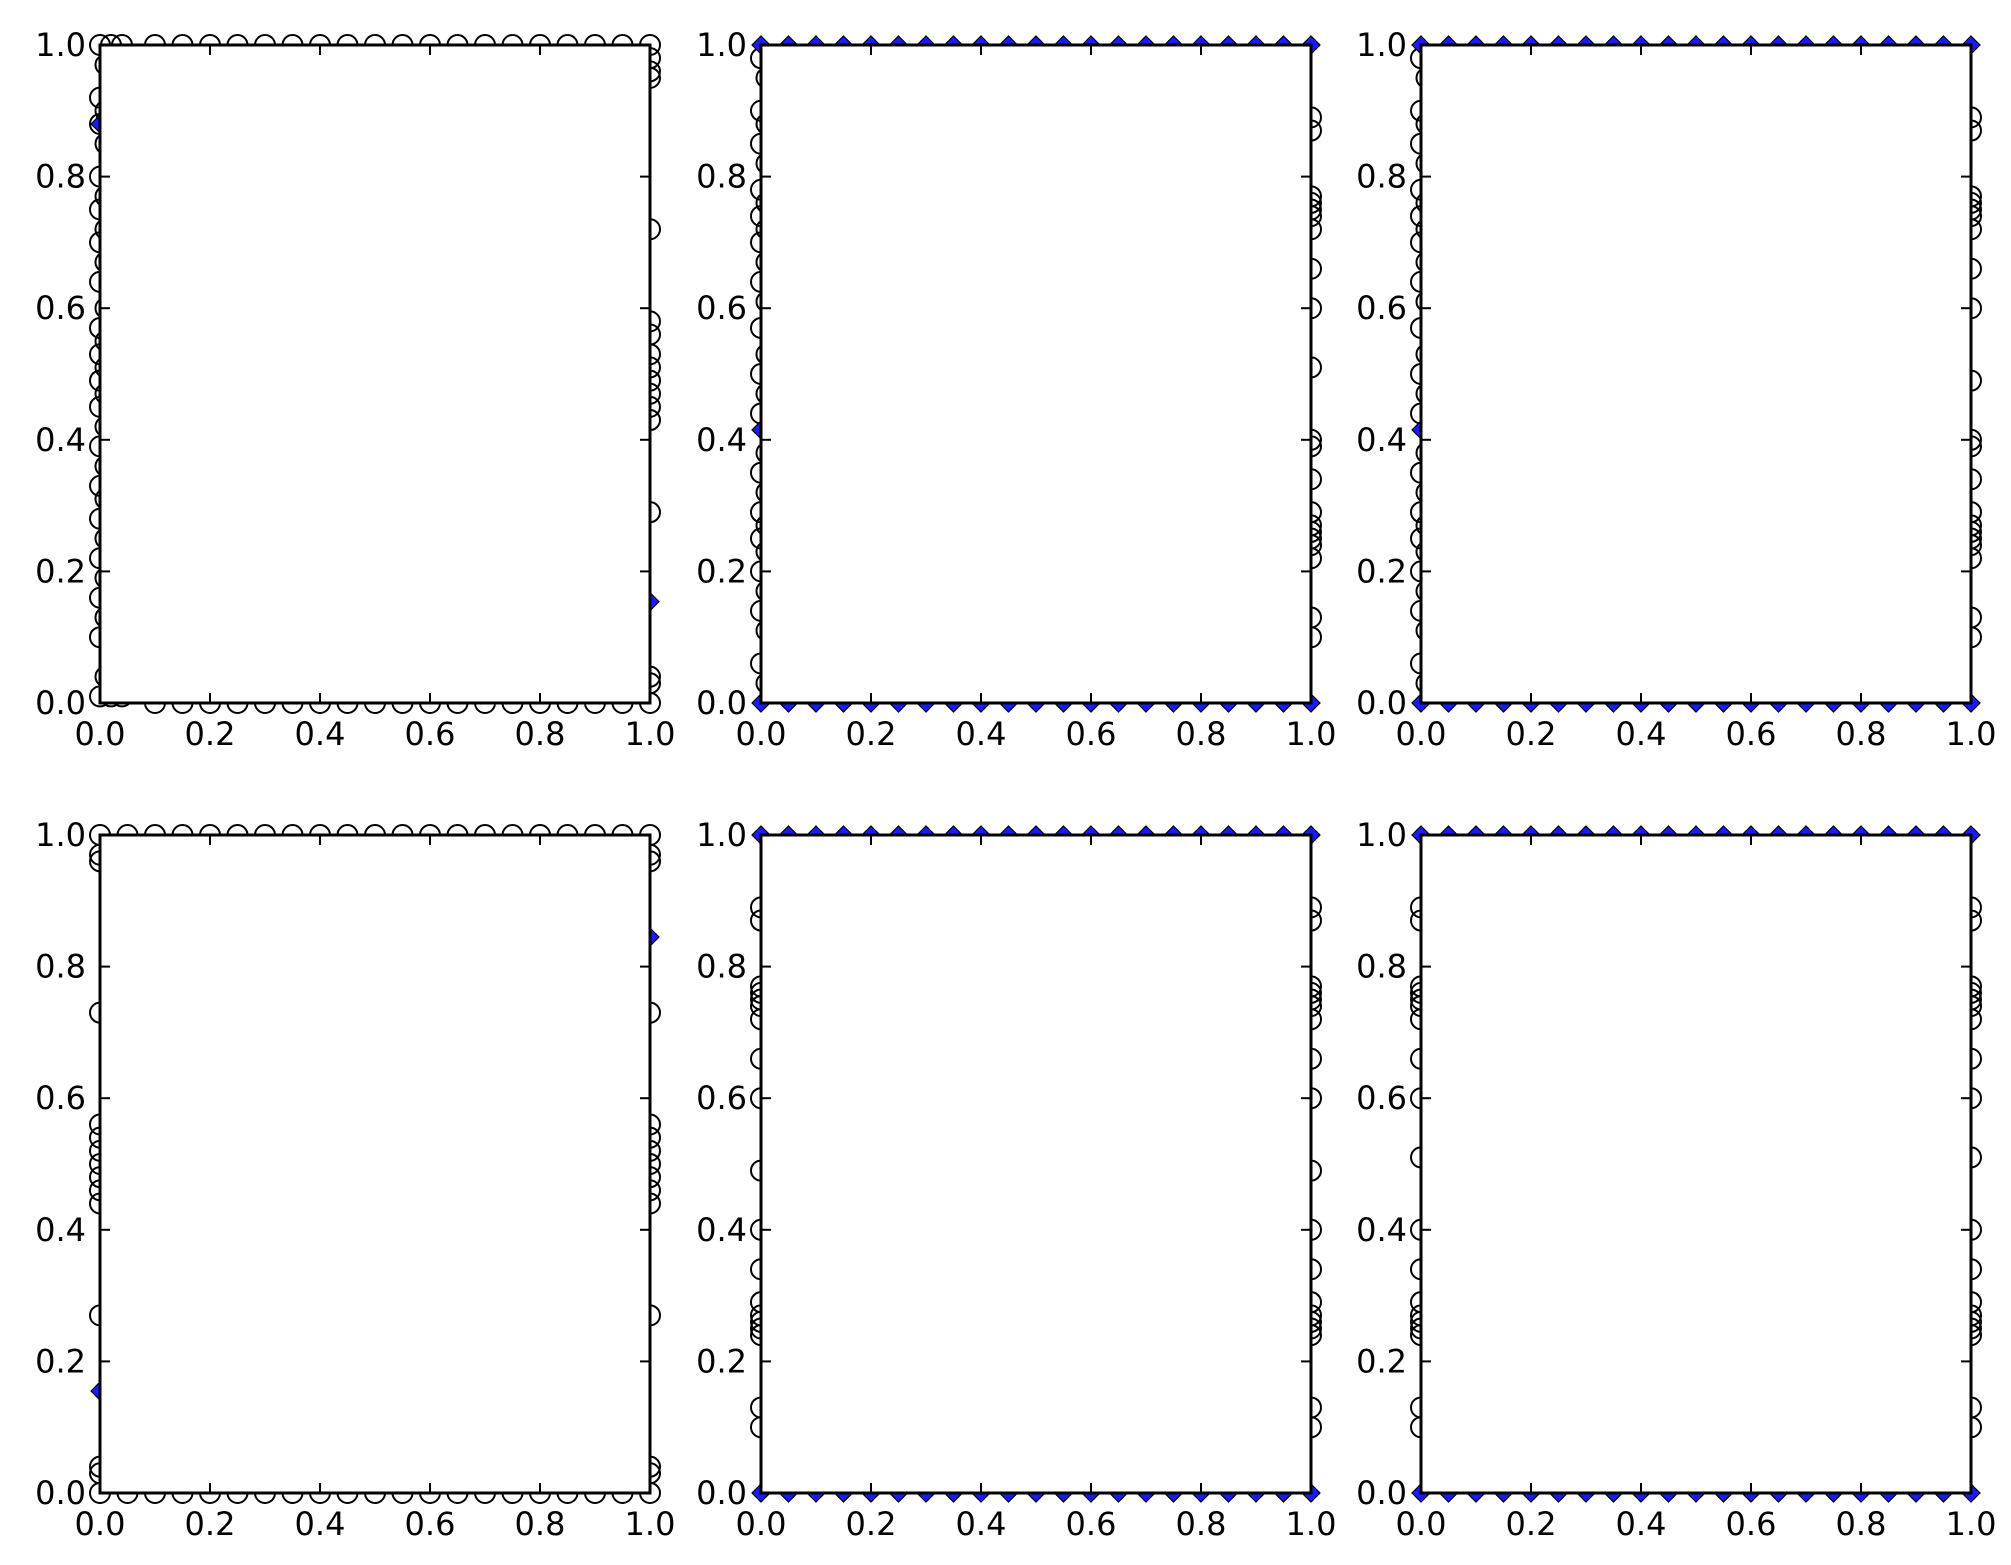 The image size is (2011, 1565). I want to click on chart-panel-top-right: 0.00.0 0.2 0.2 0.4 0.4 0.6 0.6 0.8 0.8 1.0 1.0, so click(1676, 389).